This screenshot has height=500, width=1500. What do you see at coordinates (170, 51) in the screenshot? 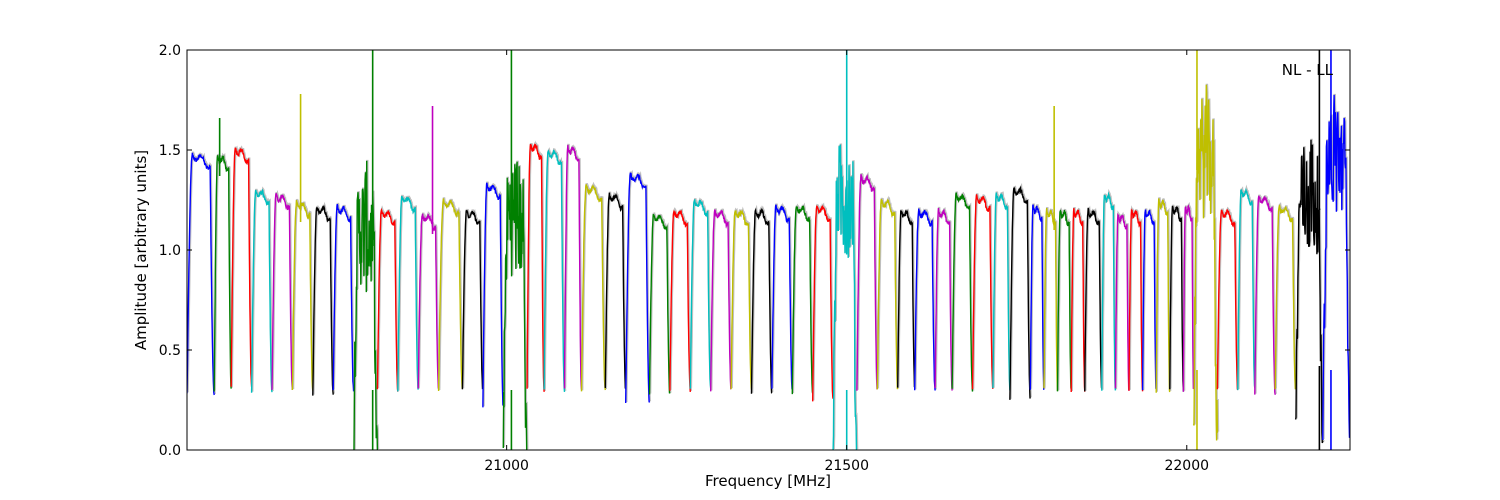
I see `y-tick-label-4: 2.0` at bounding box center [170, 51].